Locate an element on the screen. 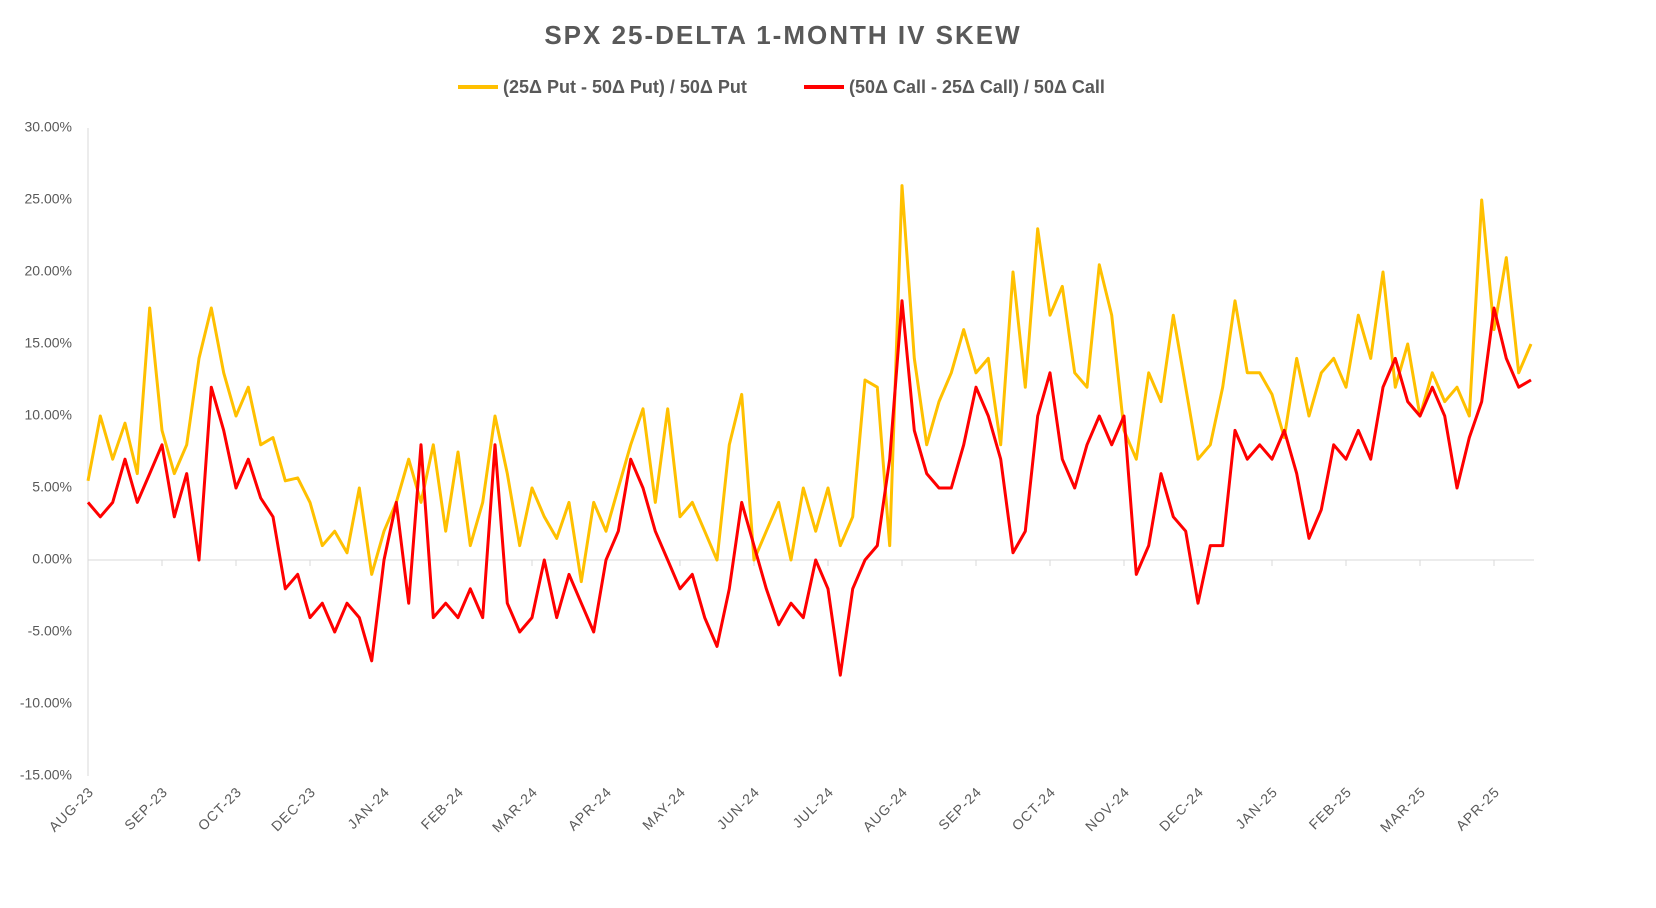  x-tick-label: OCT-23 is located at coordinates (220, 808).